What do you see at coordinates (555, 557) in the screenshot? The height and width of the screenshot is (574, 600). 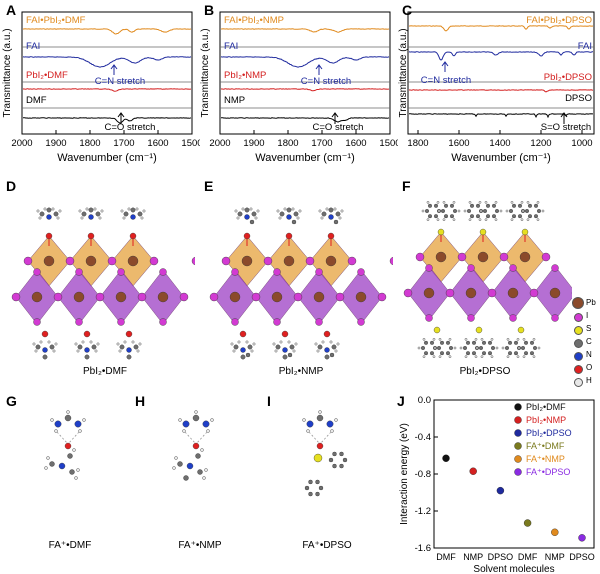 I see `x-tick-label: NMP` at bounding box center [555, 557].